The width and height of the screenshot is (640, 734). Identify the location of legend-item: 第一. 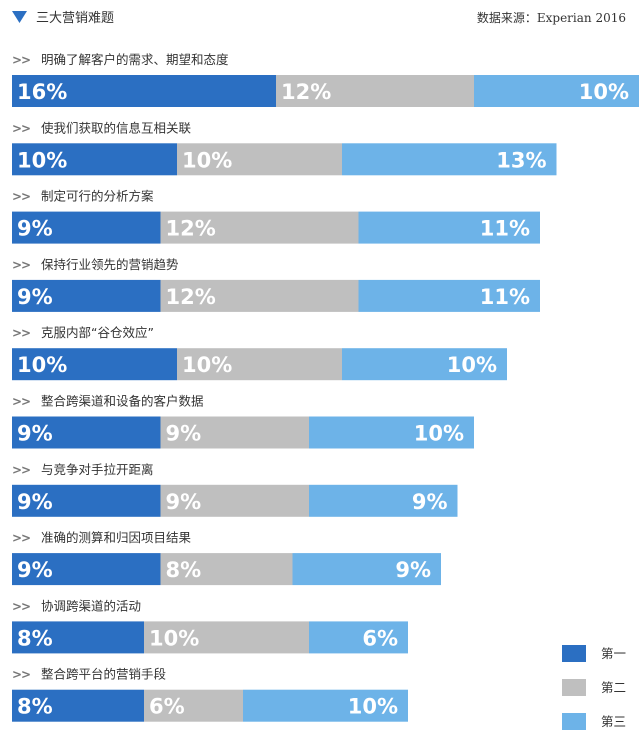
(594, 653).